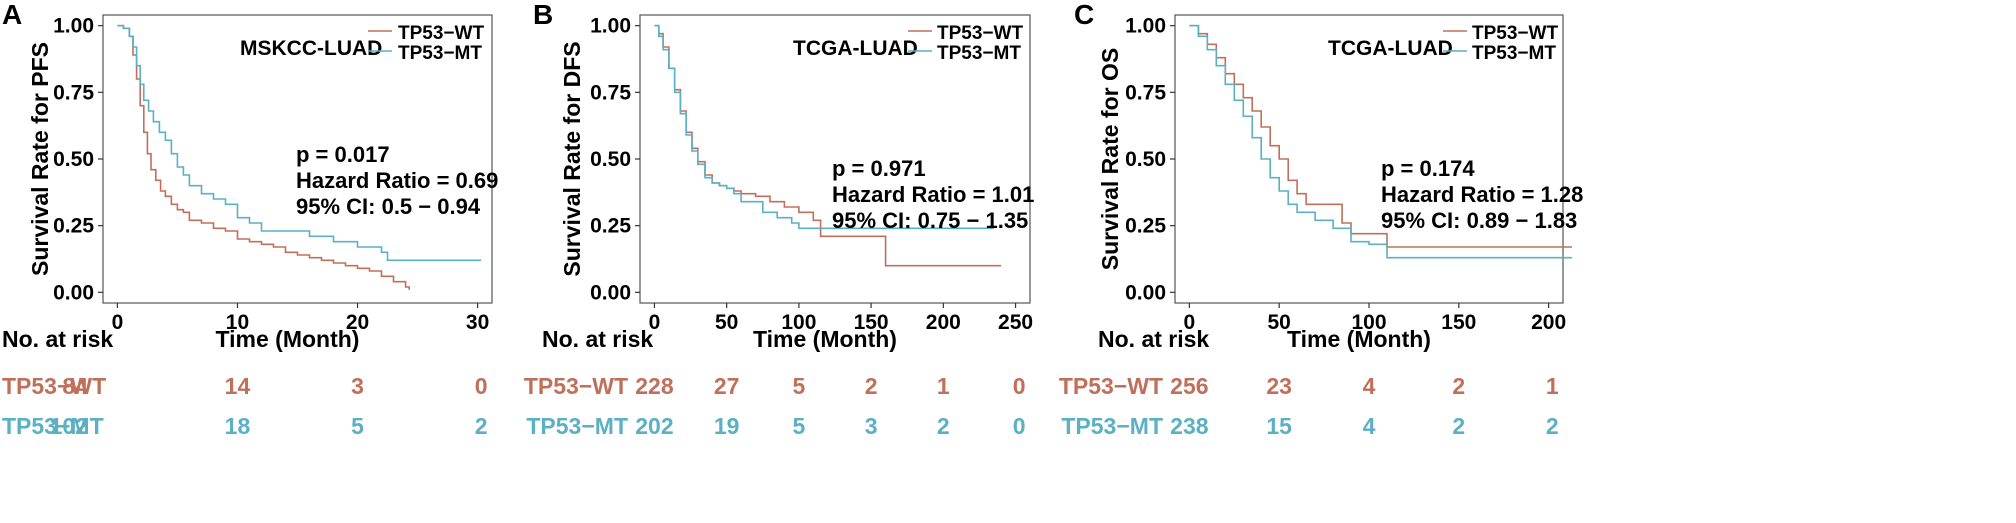 This screenshot has height=523, width=2016. What do you see at coordinates (388, 206) in the screenshot?
I see `stat-annotation: 95% CI: 0.5 − 0.94` at bounding box center [388, 206].